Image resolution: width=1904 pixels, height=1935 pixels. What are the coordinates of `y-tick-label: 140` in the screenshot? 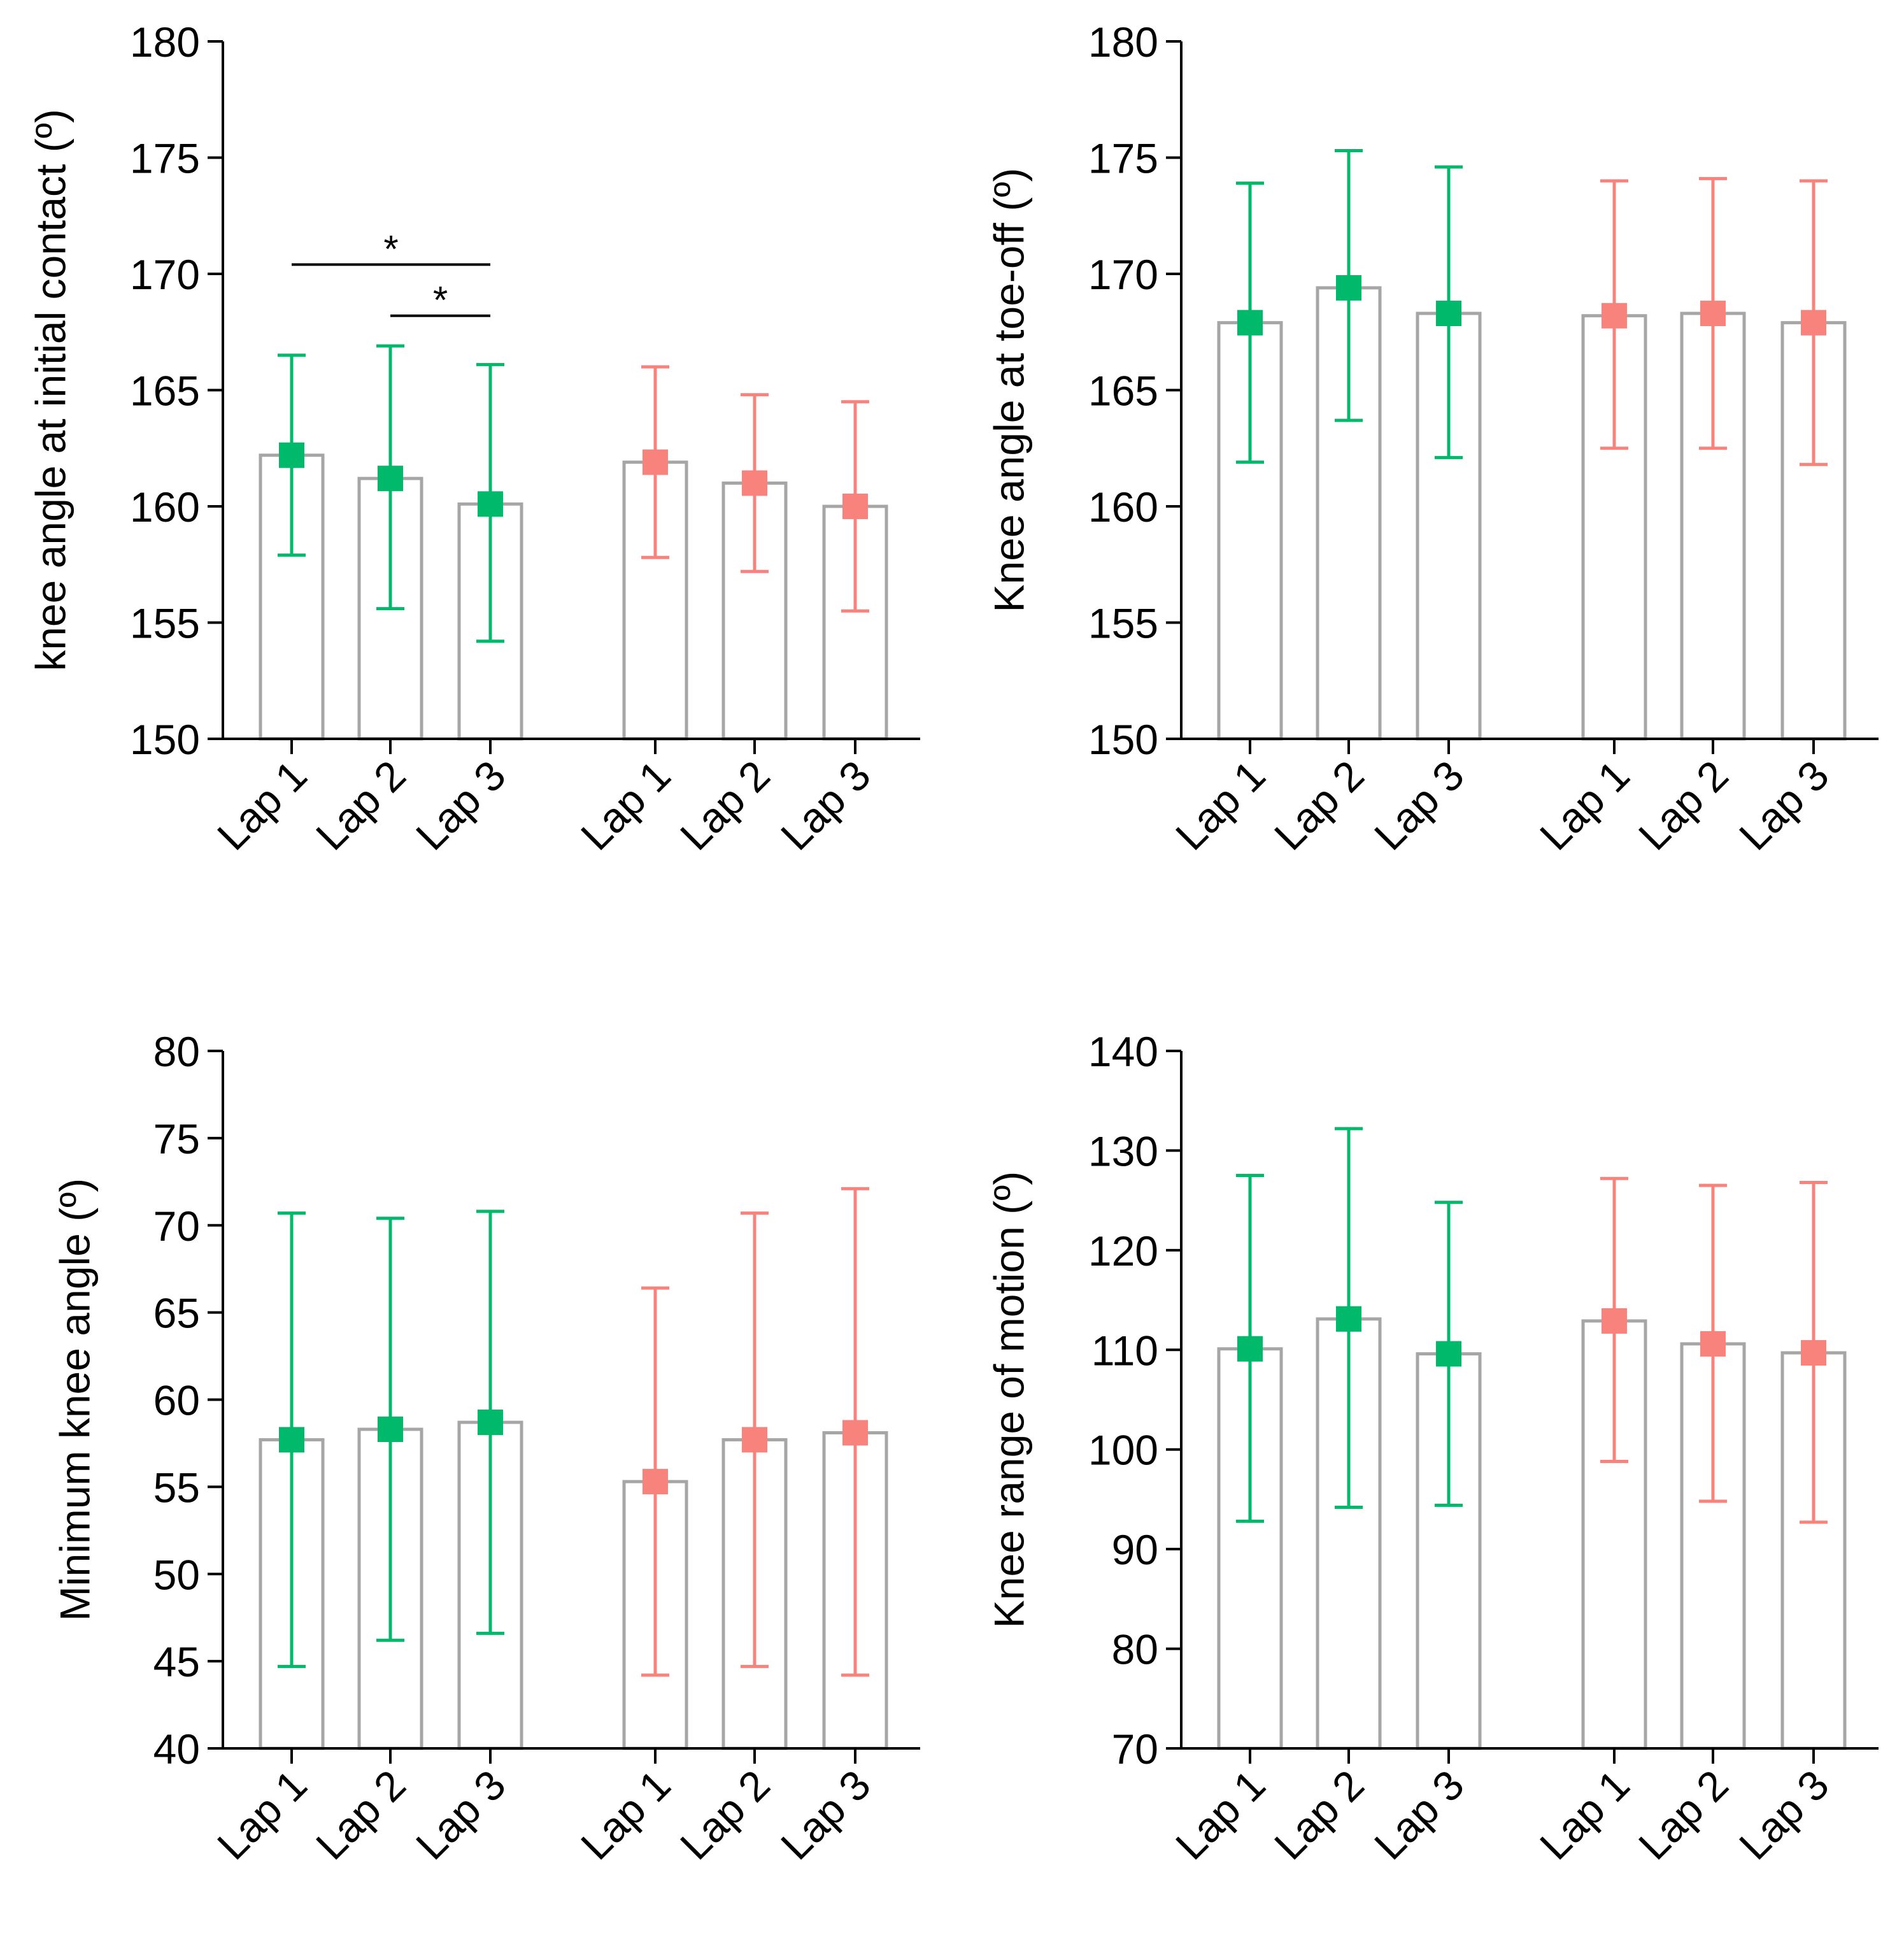 It's located at (1123, 1051).